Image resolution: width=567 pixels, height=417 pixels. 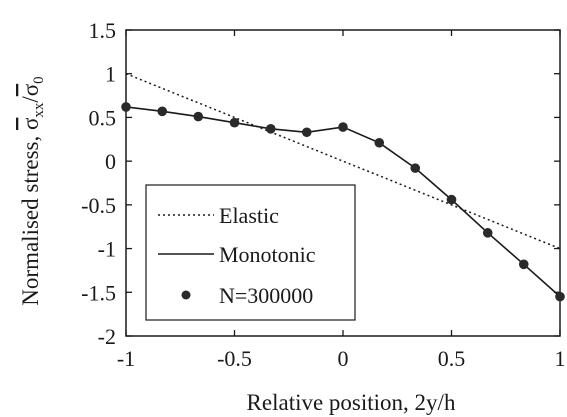 What do you see at coordinates (110, 161) in the screenshot?
I see `y-tick-label: 0` at bounding box center [110, 161].